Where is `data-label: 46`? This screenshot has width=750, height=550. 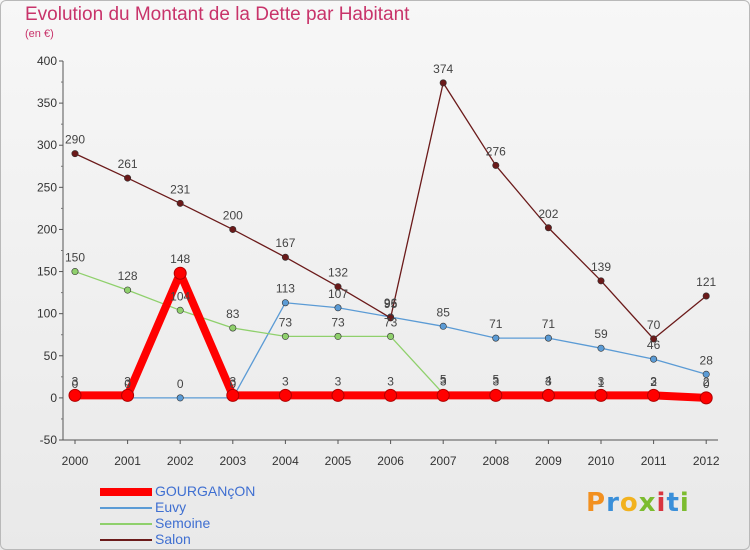 data-label: 46 is located at coordinates (654, 345).